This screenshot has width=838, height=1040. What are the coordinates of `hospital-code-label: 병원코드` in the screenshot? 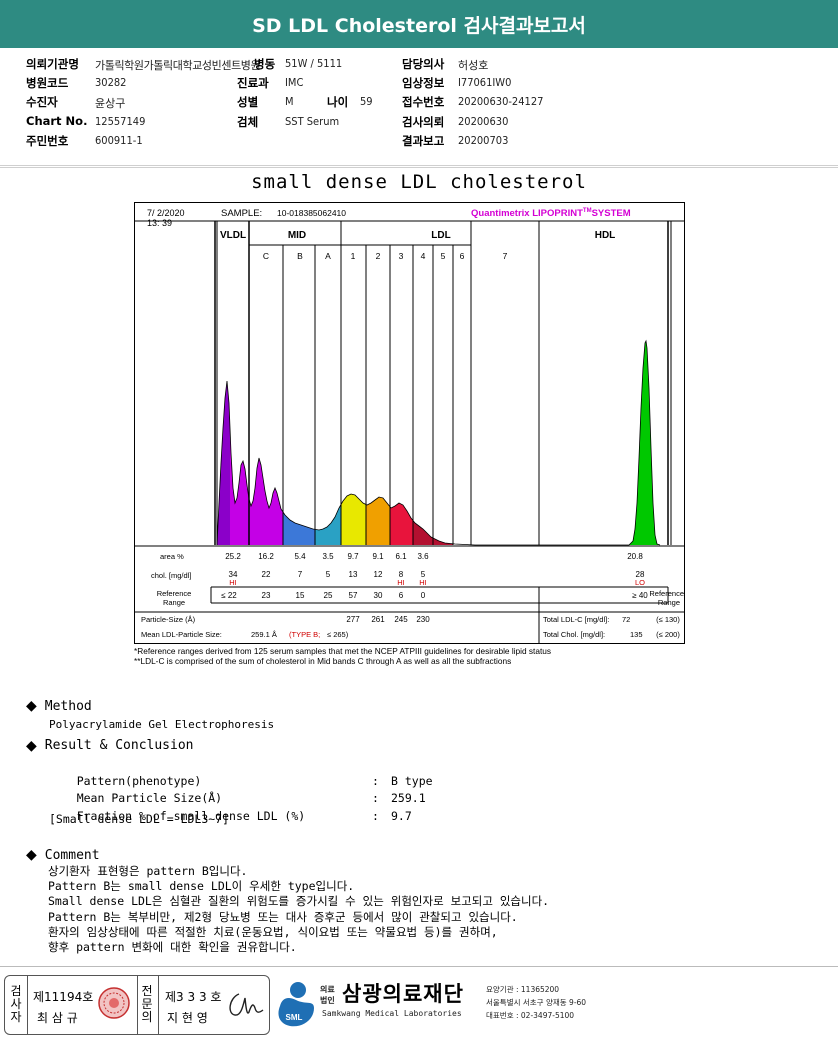 It's located at (47, 83).